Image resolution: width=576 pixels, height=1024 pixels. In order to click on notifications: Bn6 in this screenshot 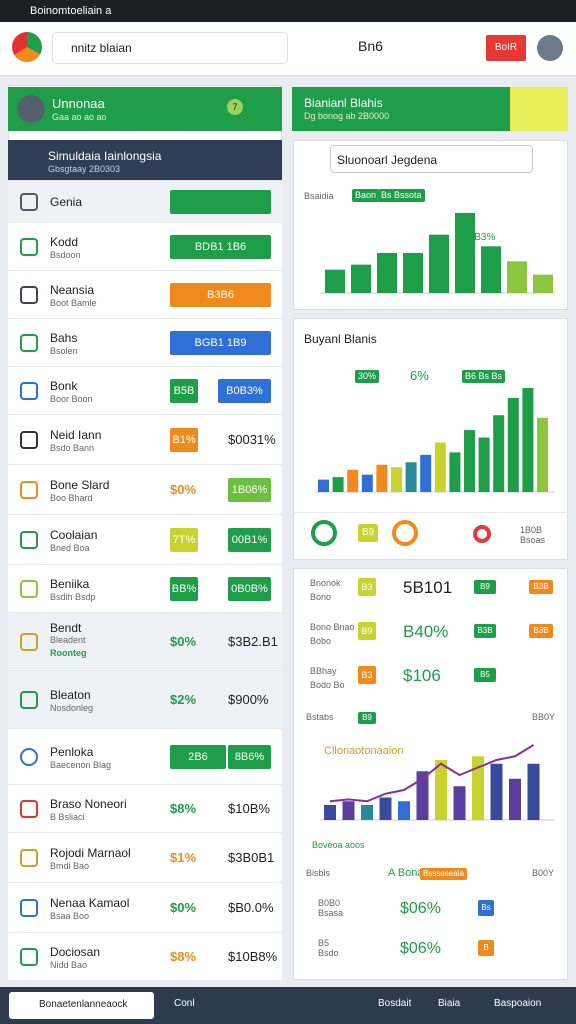, I will do `click(370, 46)`.